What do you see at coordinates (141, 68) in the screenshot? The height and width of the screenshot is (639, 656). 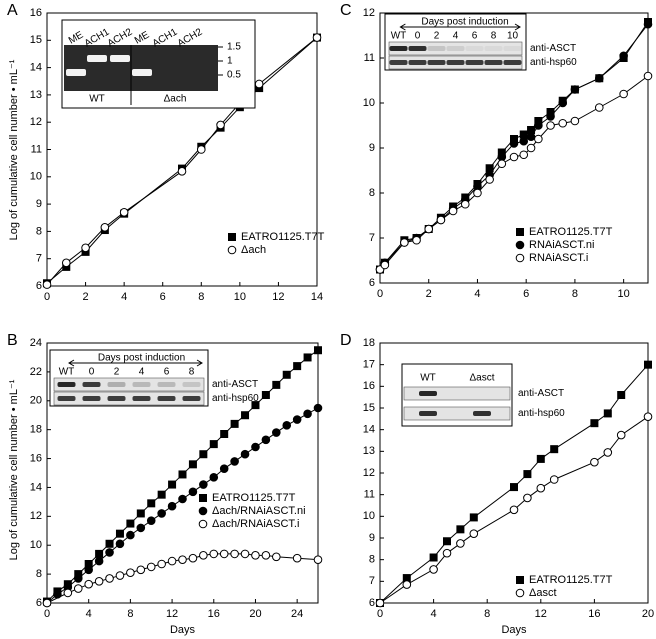 I see `gel` at bounding box center [141, 68].